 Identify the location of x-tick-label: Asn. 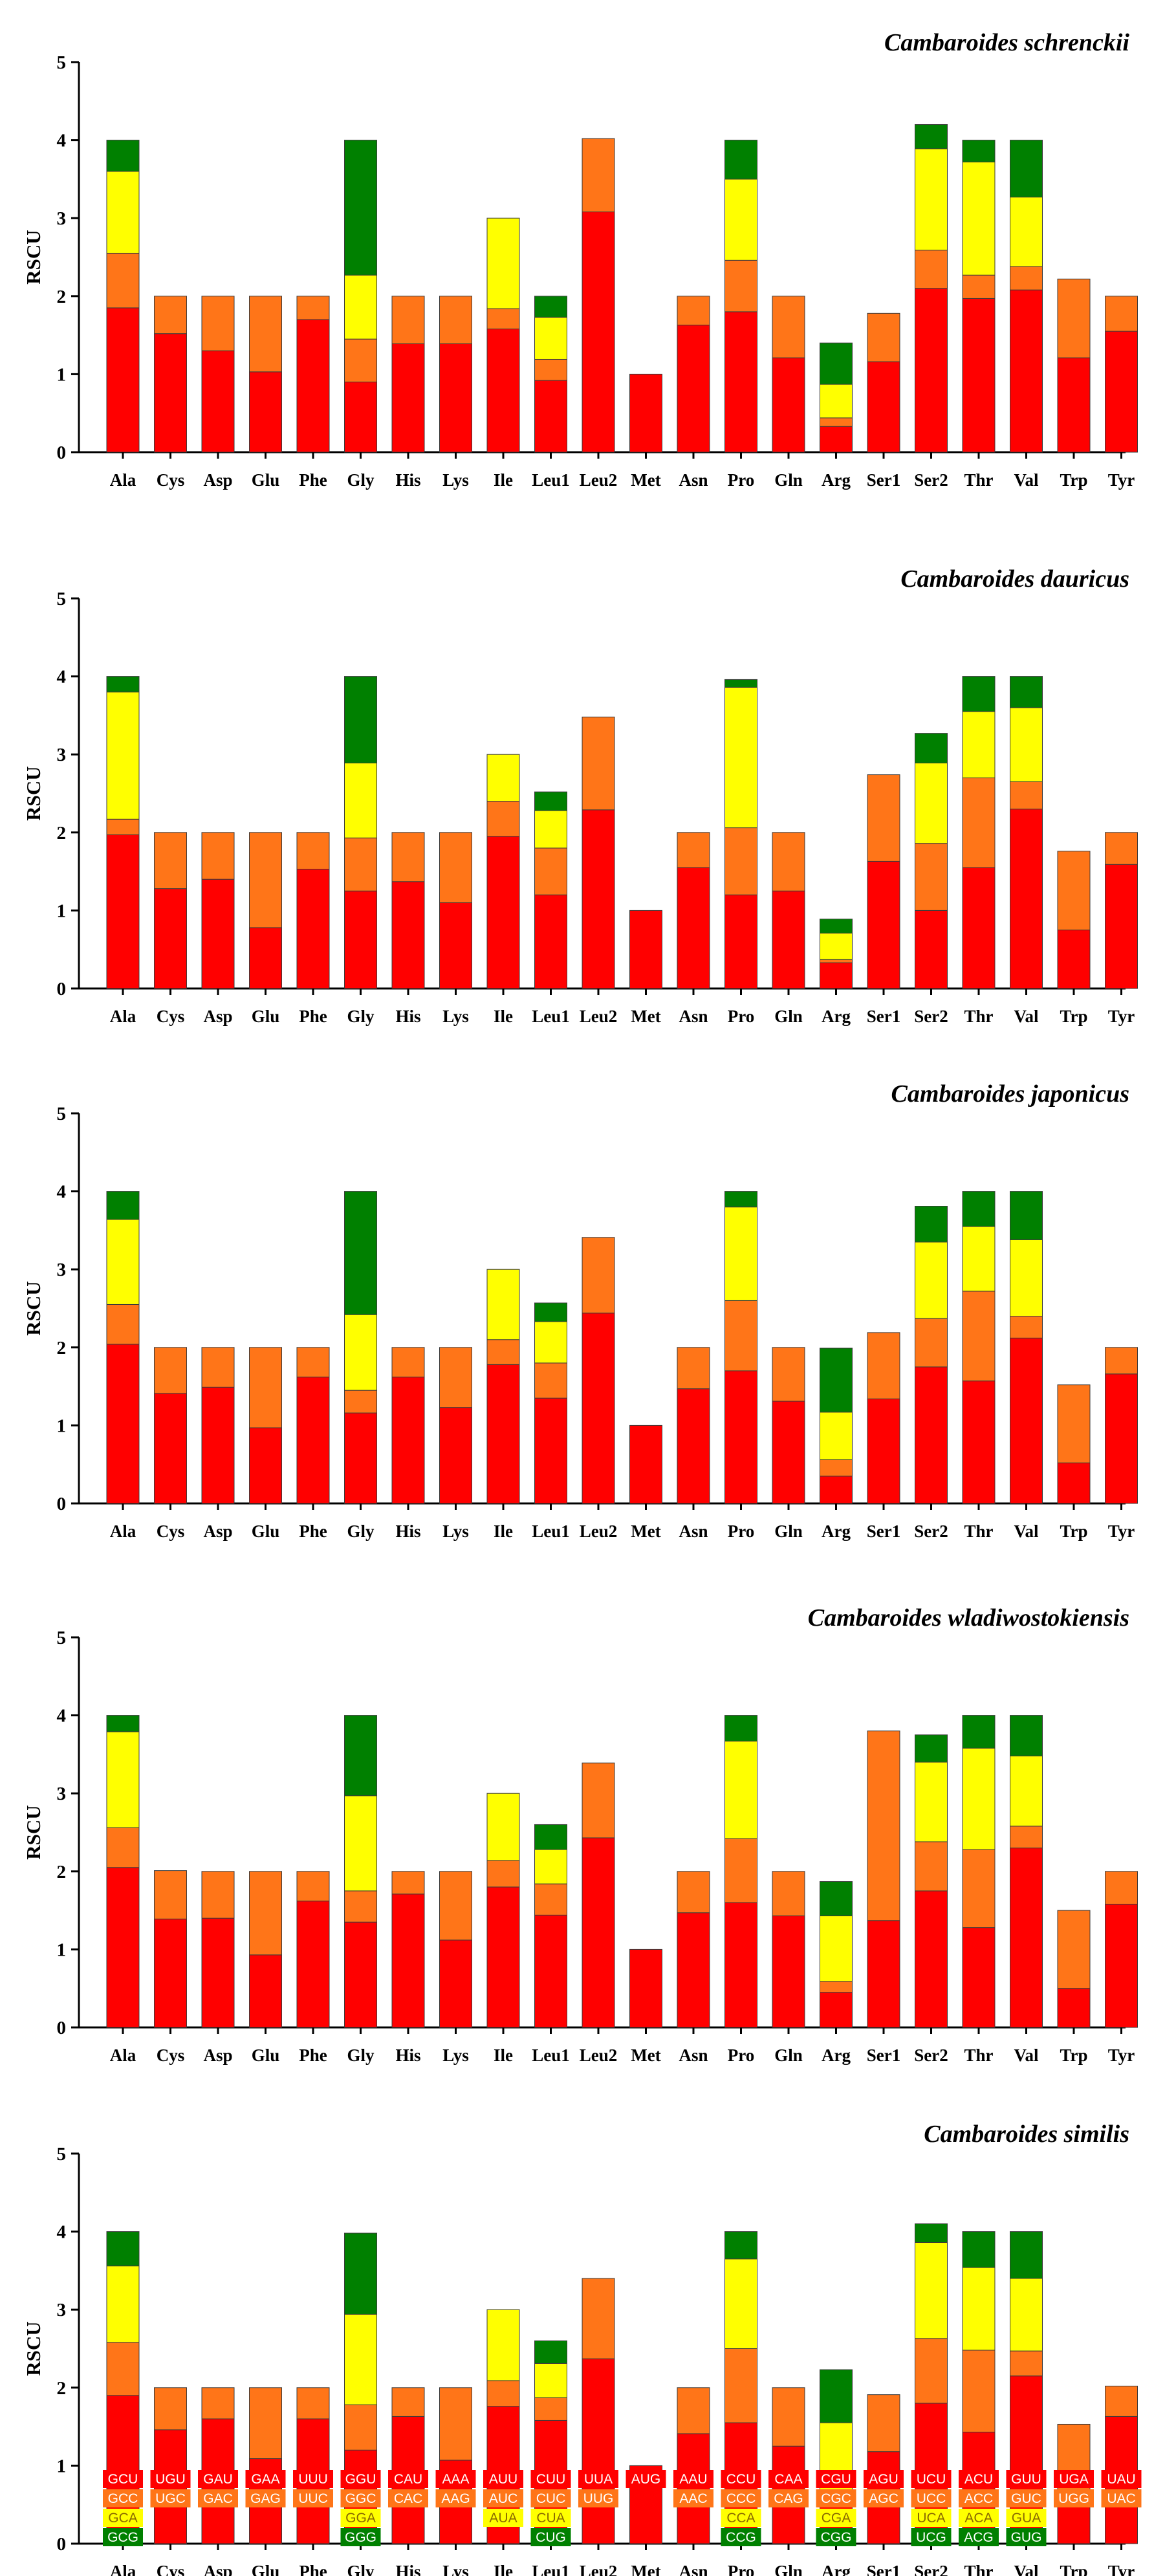
(694, 1016).